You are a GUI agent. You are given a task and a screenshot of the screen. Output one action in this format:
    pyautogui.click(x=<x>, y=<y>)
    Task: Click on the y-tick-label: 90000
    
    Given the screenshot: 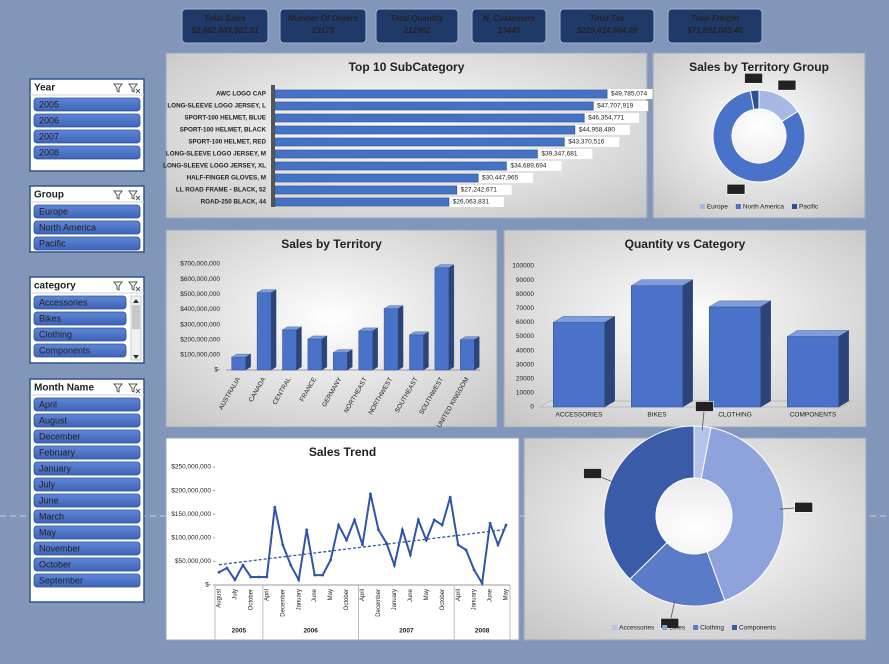 What is the action you would take?
    pyautogui.click(x=525, y=280)
    